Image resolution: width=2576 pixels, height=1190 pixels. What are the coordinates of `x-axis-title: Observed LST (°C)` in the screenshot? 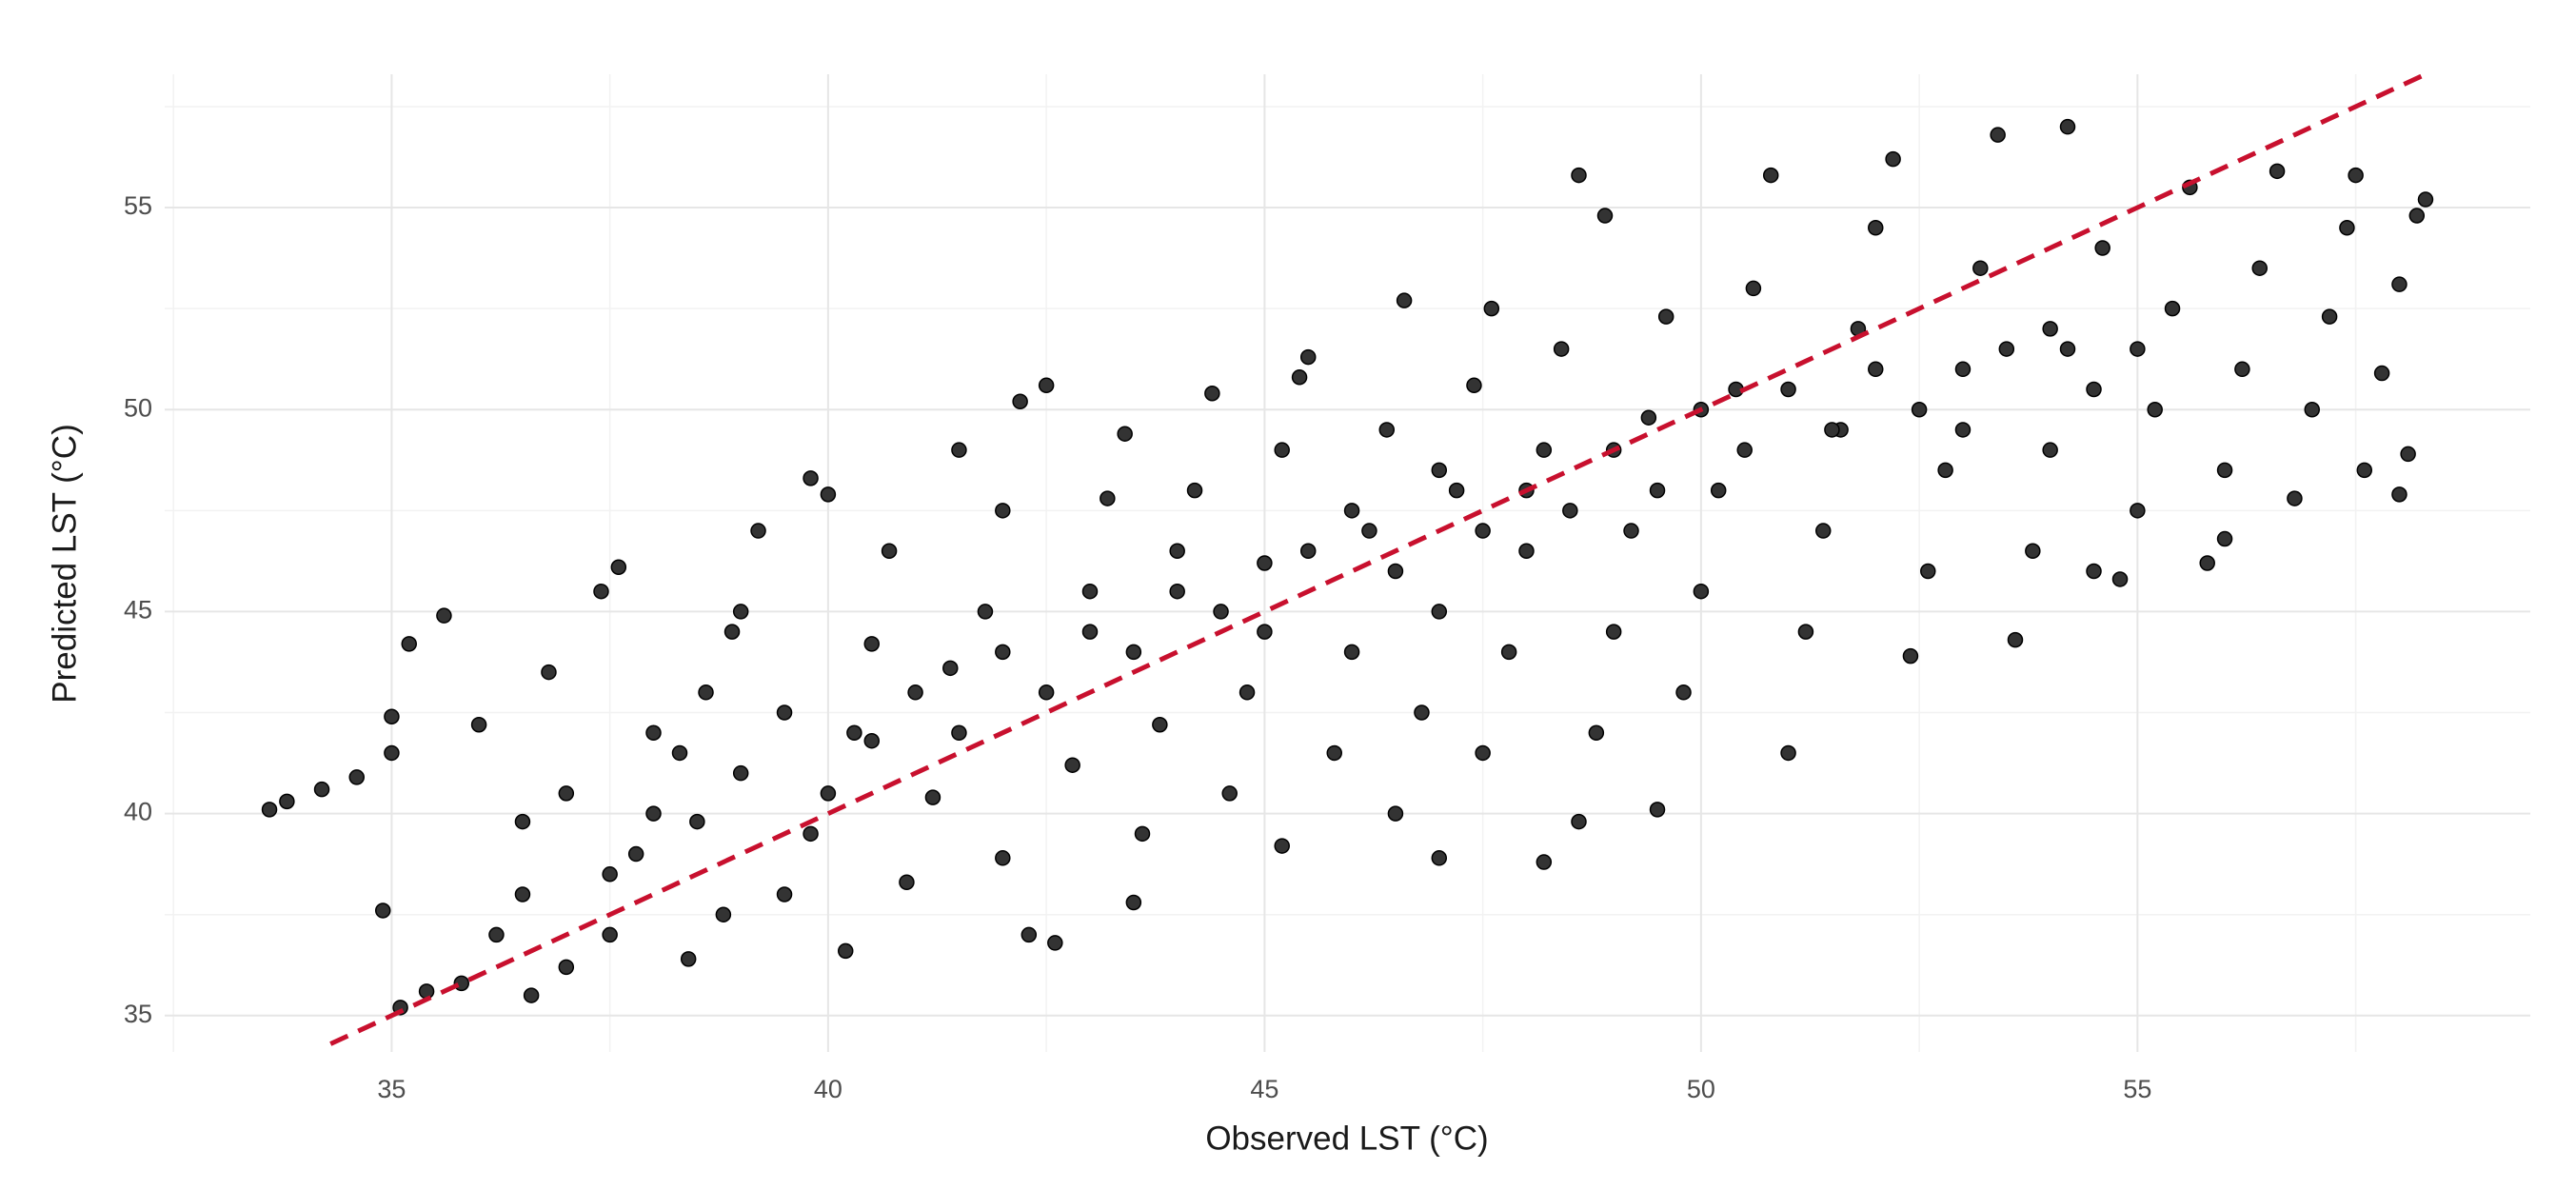 It's located at (1346, 1138).